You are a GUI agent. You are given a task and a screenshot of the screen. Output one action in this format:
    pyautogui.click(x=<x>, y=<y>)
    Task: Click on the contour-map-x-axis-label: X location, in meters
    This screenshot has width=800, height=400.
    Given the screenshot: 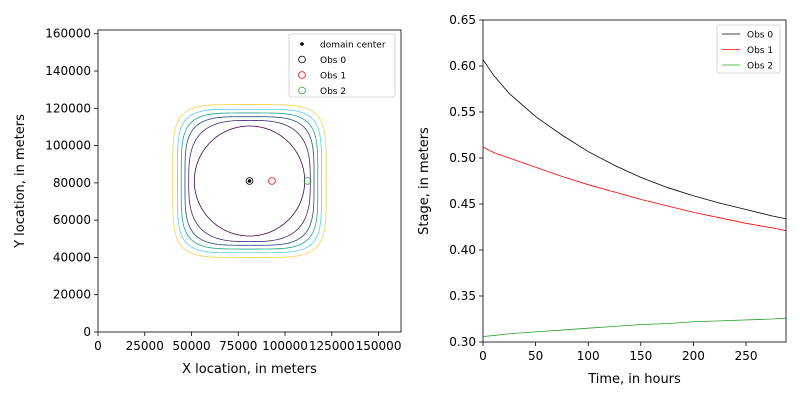 What is the action you would take?
    pyautogui.click(x=249, y=369)
    